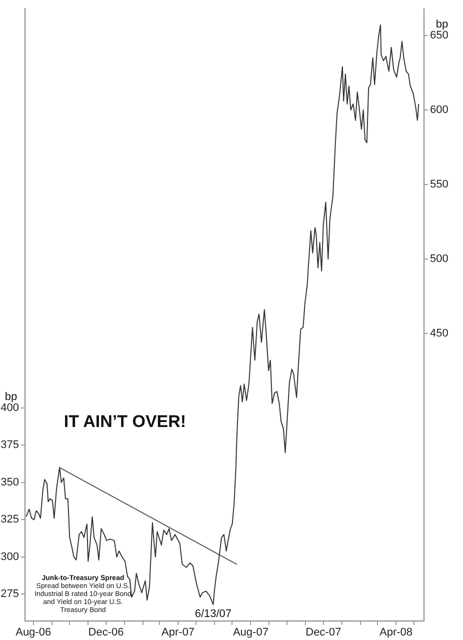 This screenshot has width=463, height=640. What do you see at coordinates (250, 632) in the screenshot?
I see `x-tick-label: Aug-07` at bounding box center [250, 632].